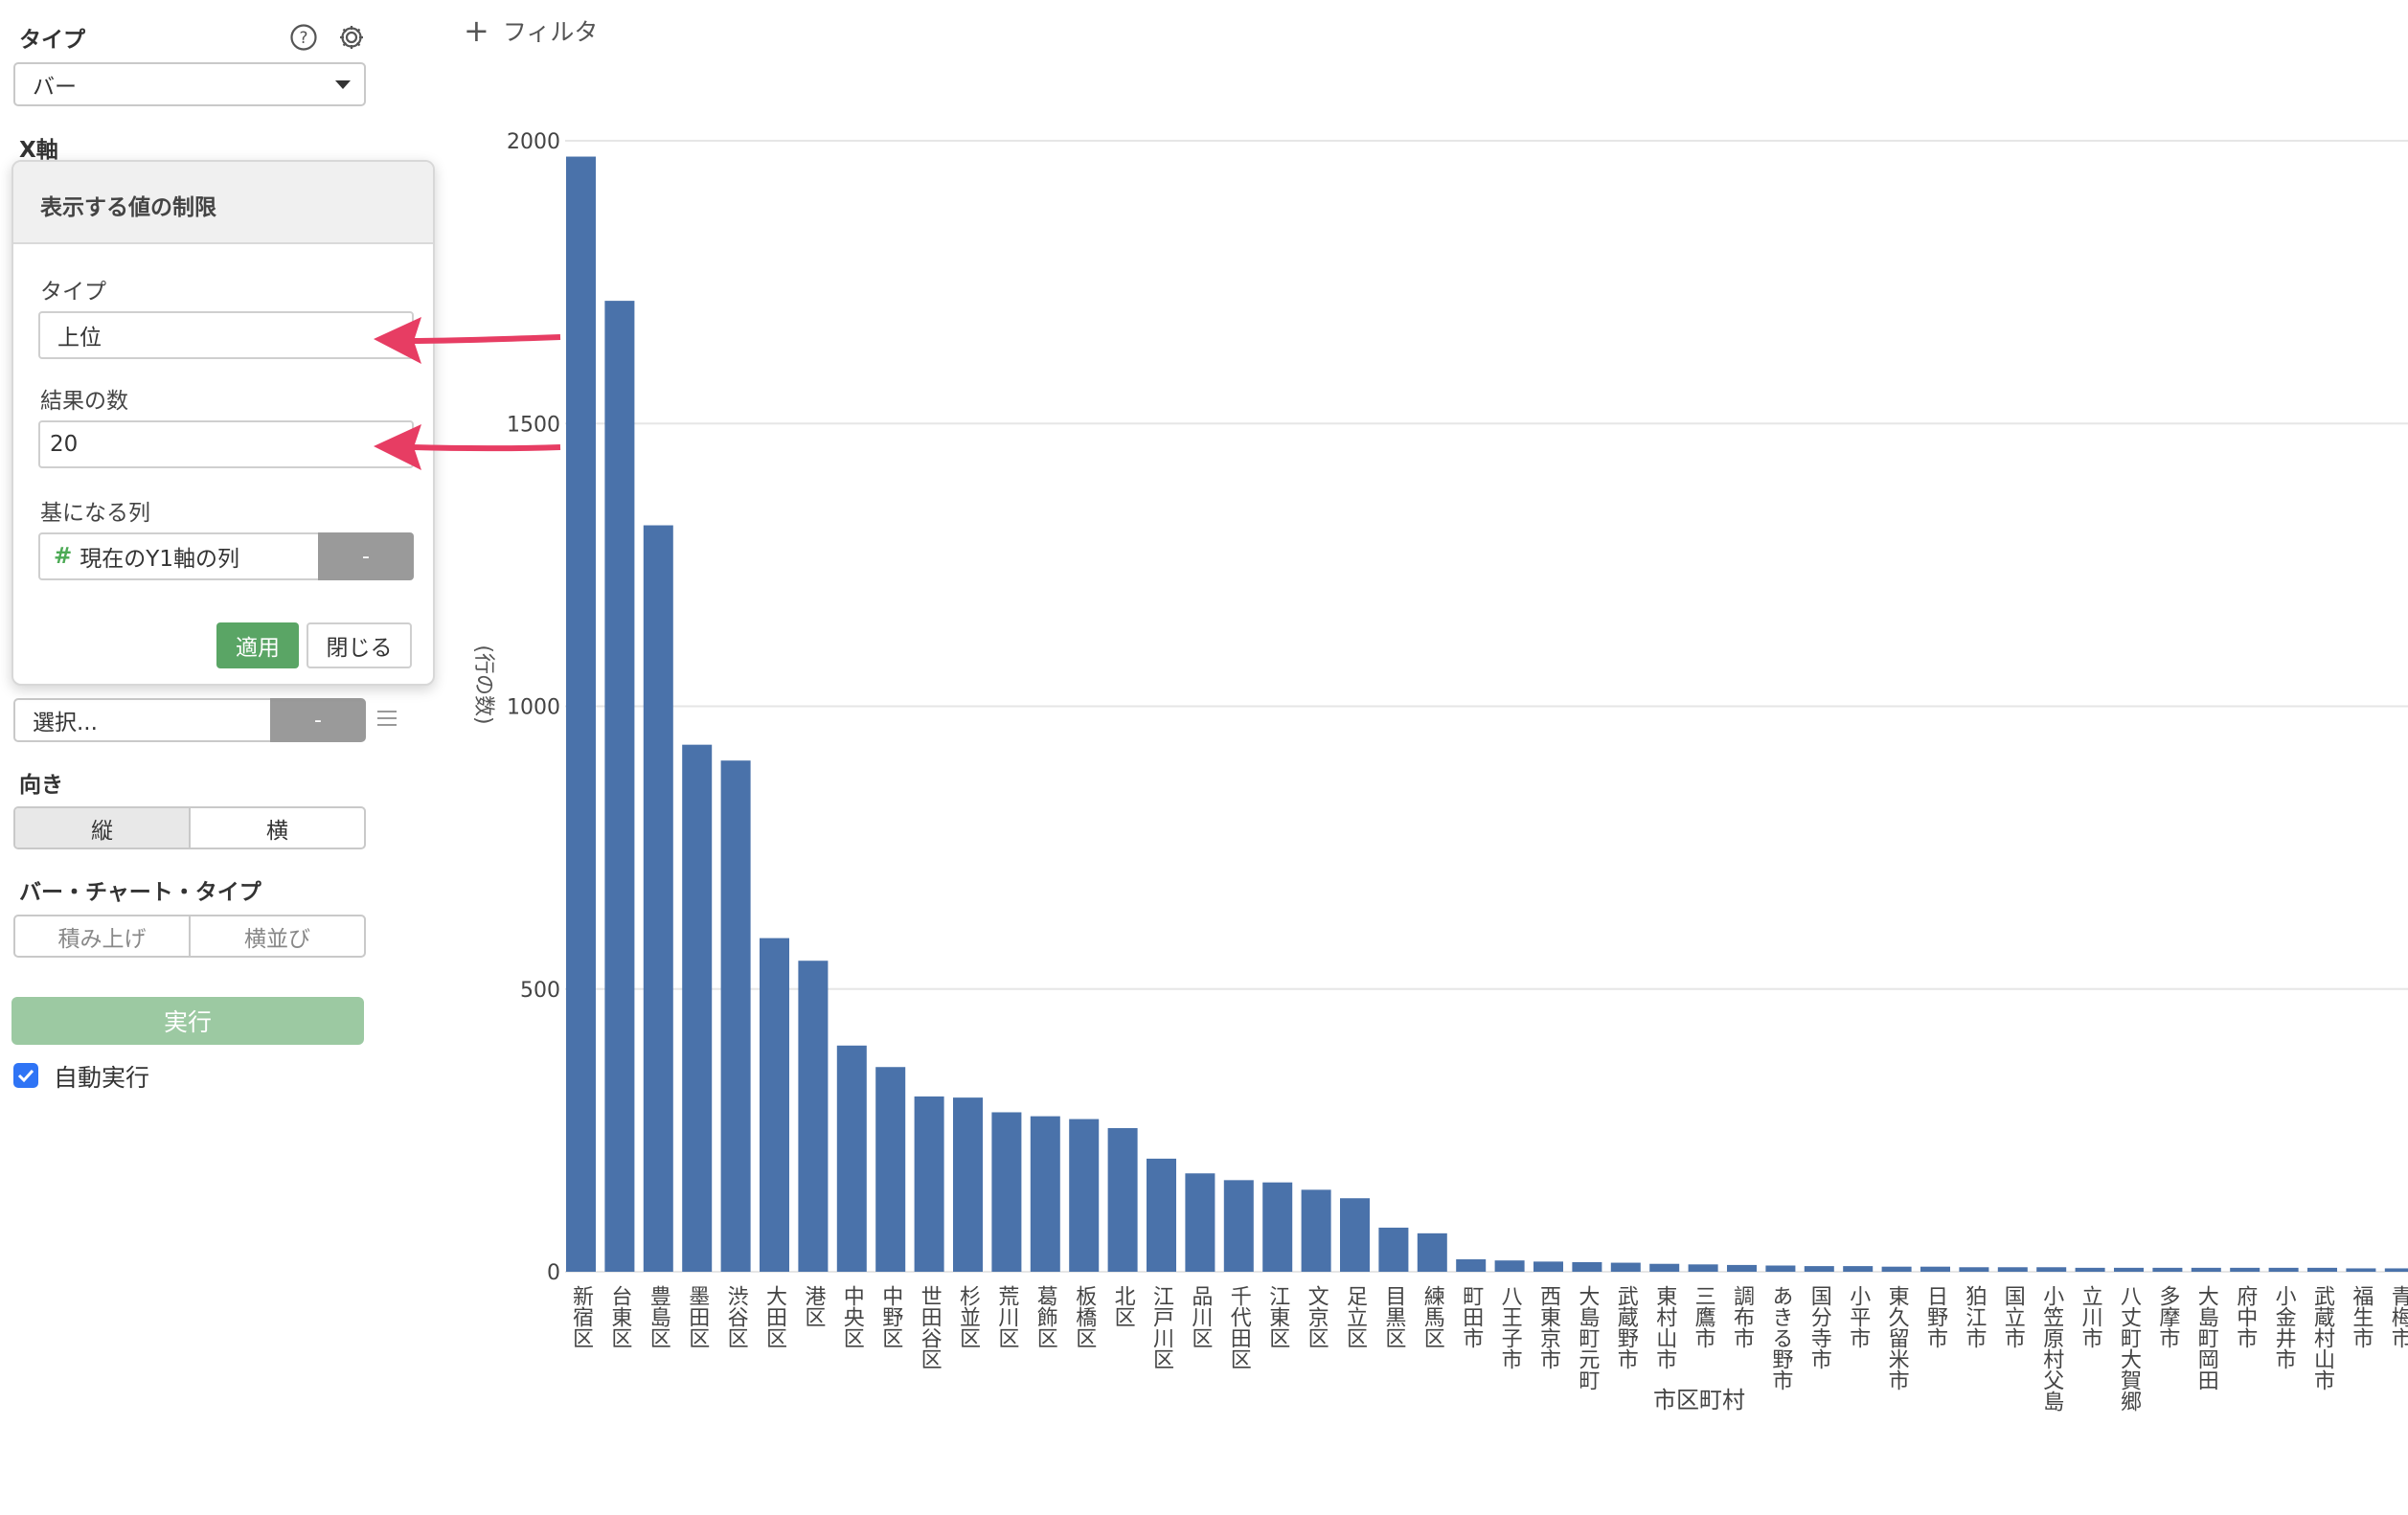 The height and width of the screenshot is (1515, 2408). What do you see at coordinates (257, 645) in the screenshot?
I see `apply-button: 適用` at bounding box center [257, 645].